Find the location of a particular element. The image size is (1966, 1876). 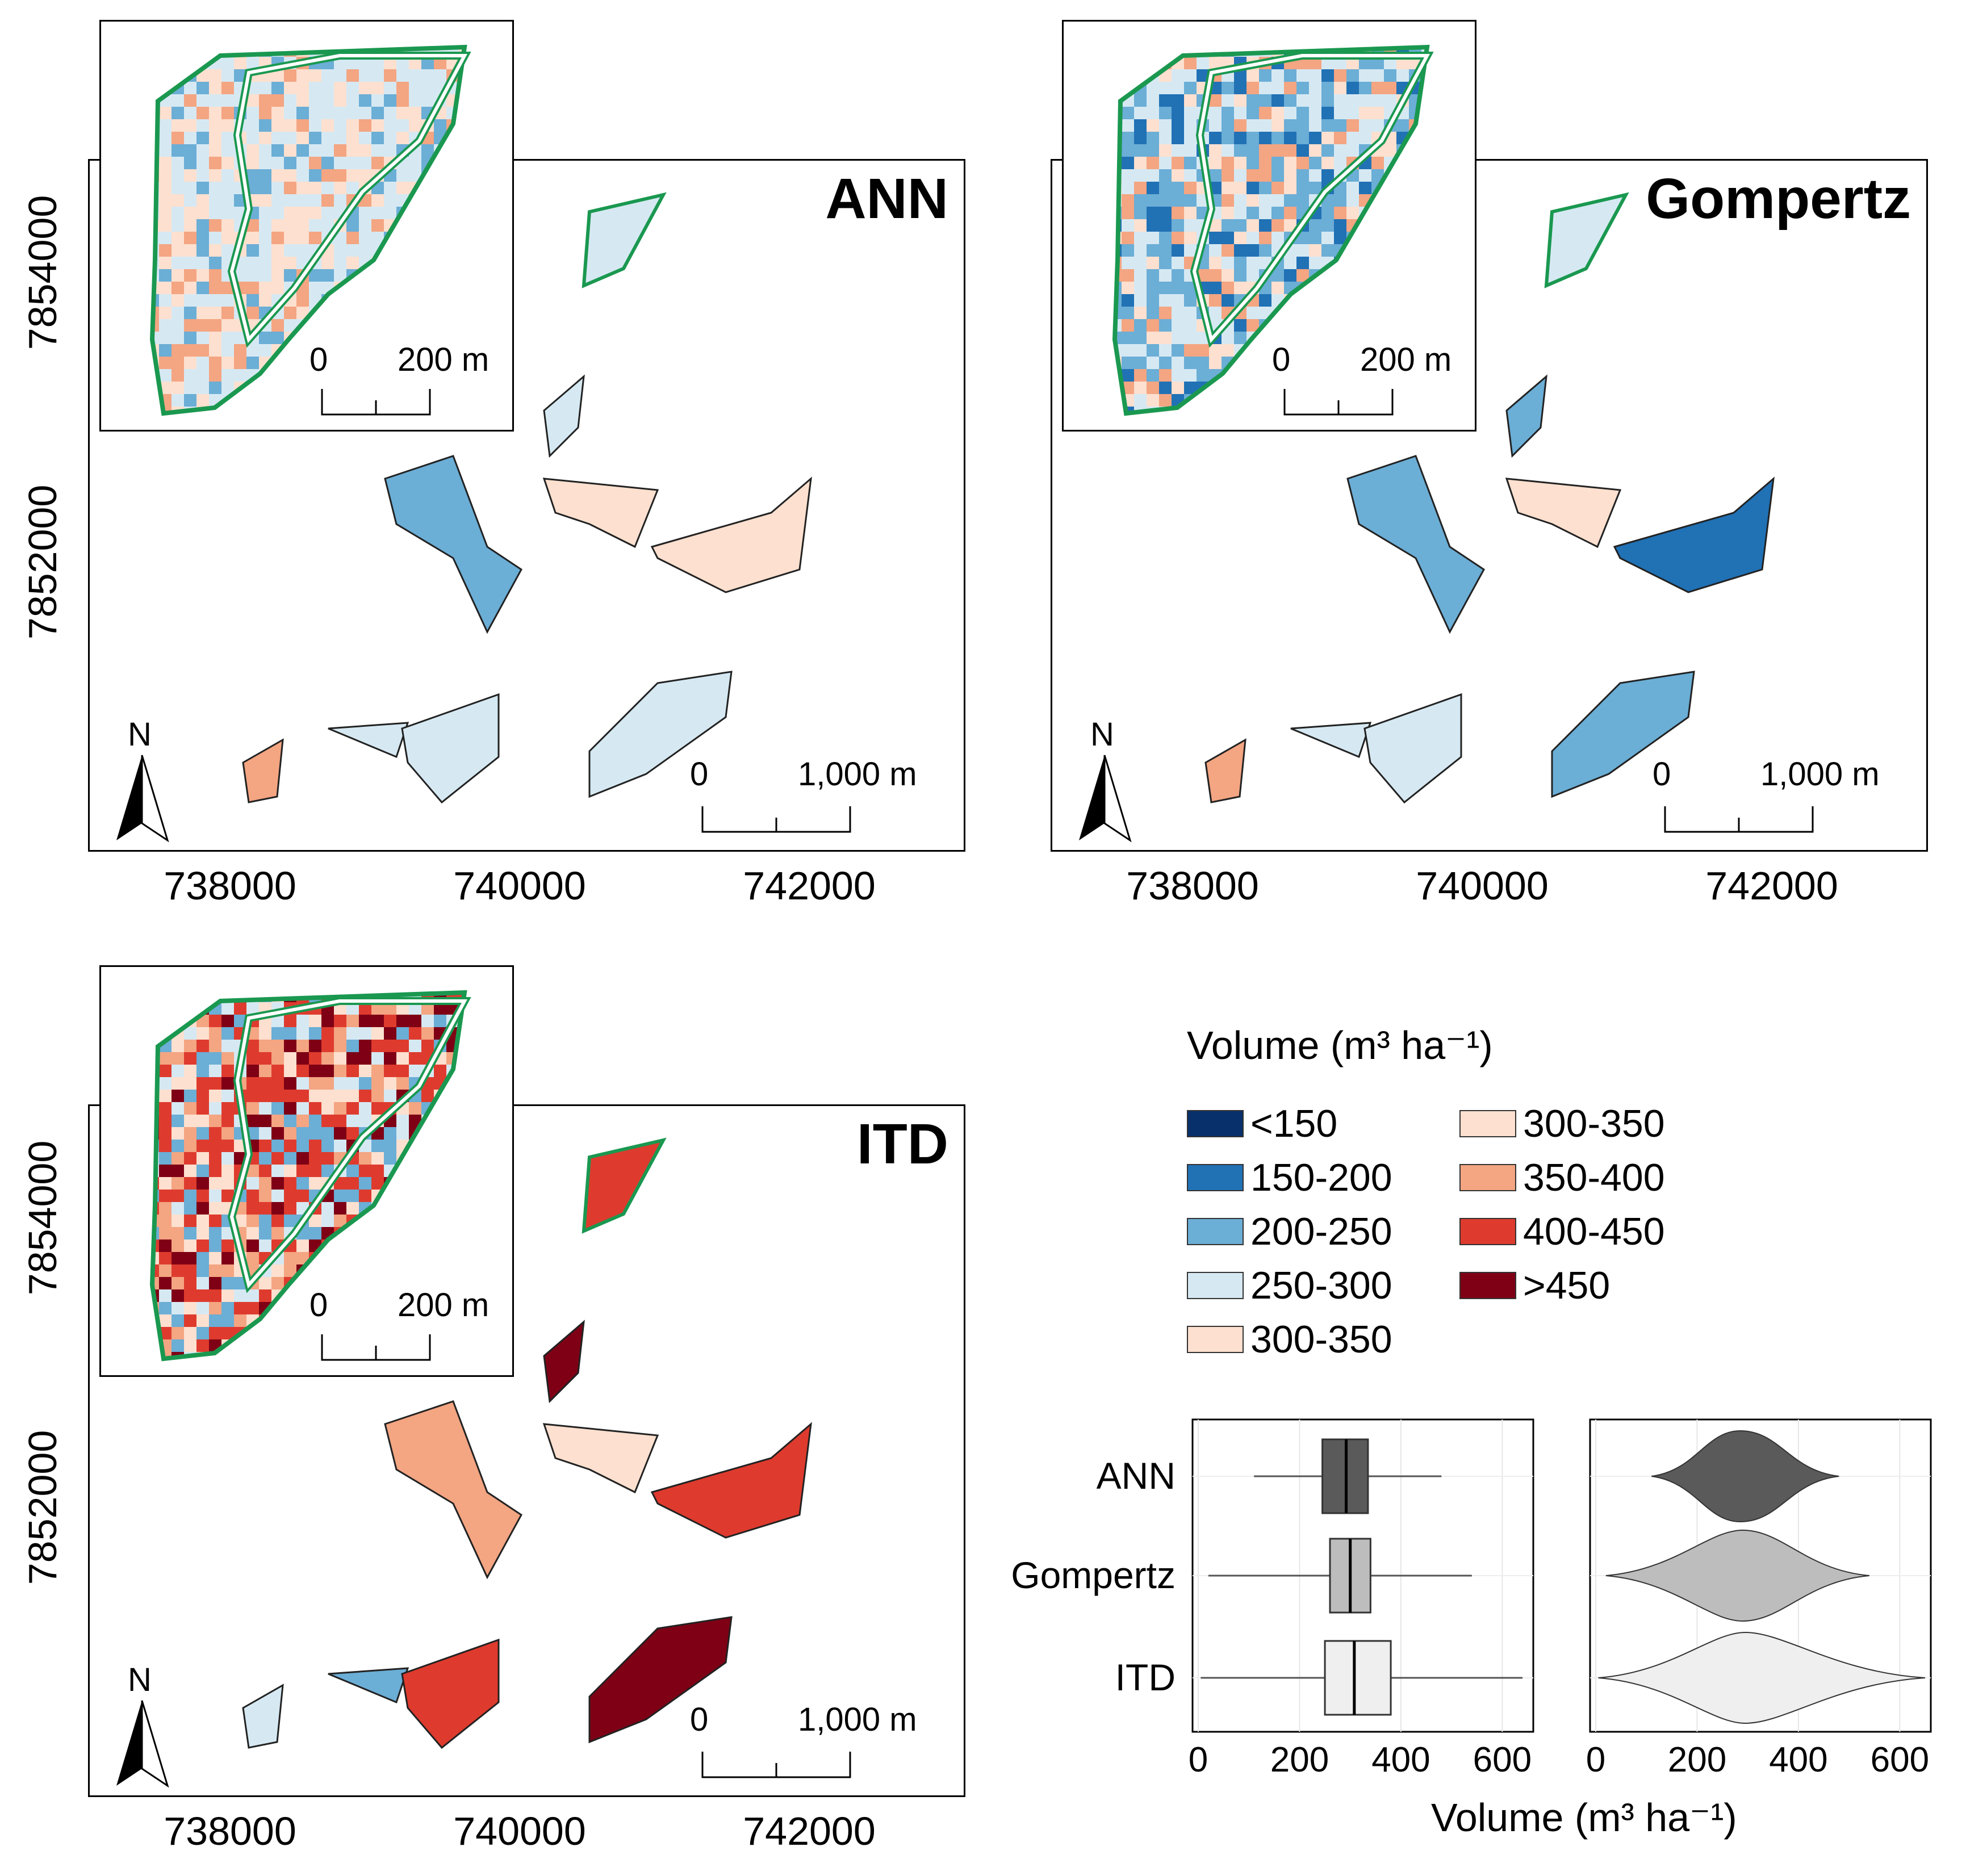

violin-svg: 0 200 400 600 is located at coordinates (1759, 1598).